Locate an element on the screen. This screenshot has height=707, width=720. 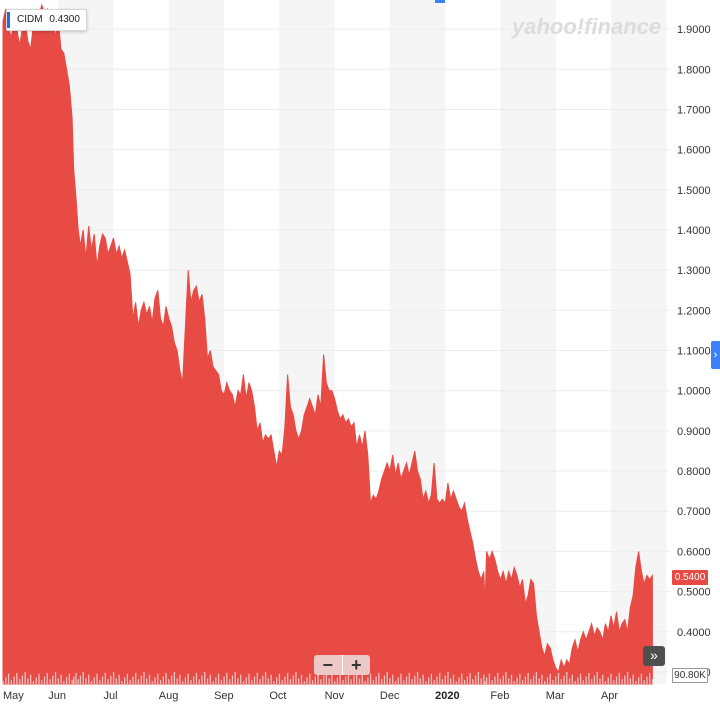
x-tick-label: Apr is located at coordinates (609, 696).